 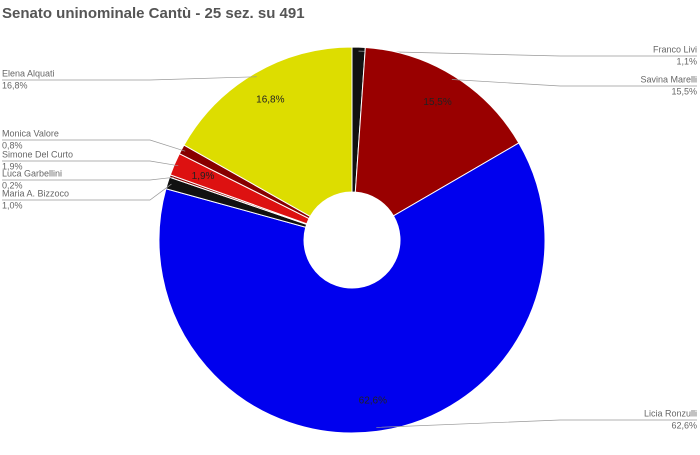 What do you see at coordinates (15, 85) in the screenshot?
I see `legend-value: 16,8%` at bounding box center [15, 85].